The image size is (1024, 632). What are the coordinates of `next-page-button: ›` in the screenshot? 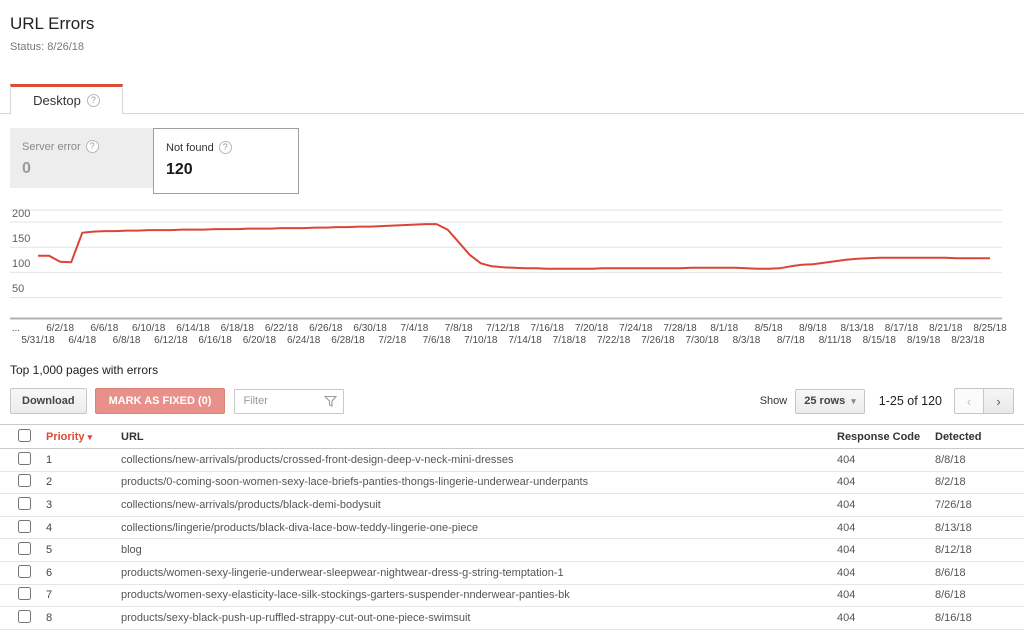 It's located at (999, 401).